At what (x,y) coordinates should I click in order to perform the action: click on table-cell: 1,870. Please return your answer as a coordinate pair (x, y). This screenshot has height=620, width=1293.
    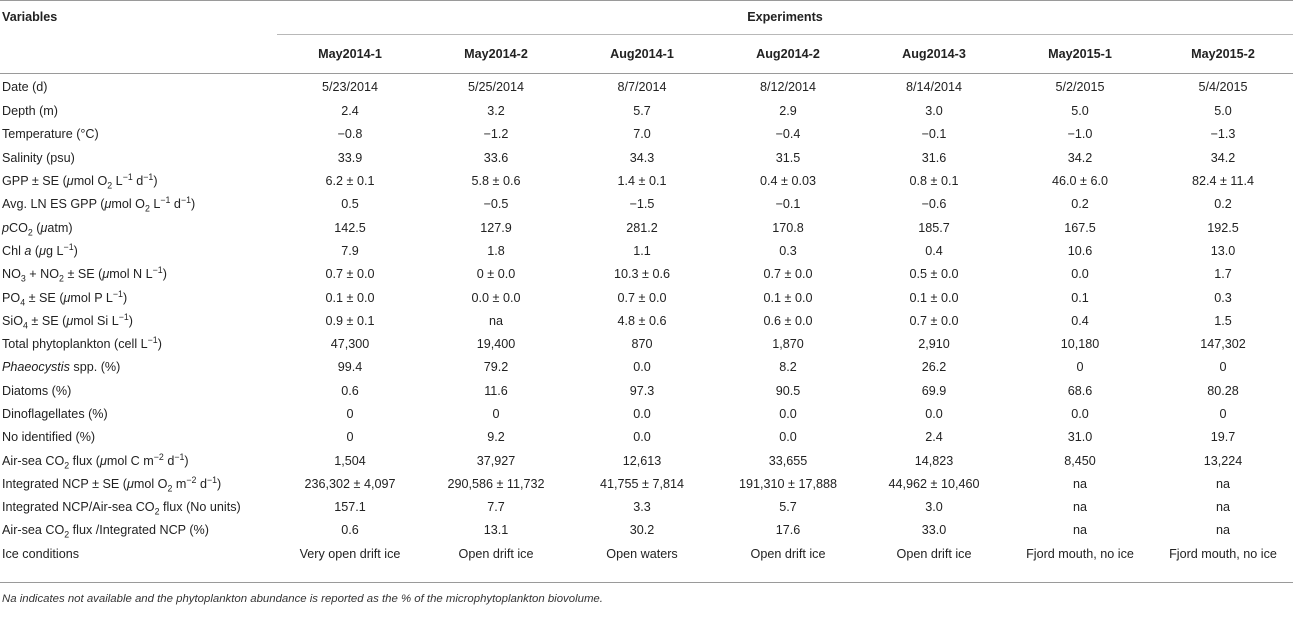
    Looking at the image, I should click on (788, 344).